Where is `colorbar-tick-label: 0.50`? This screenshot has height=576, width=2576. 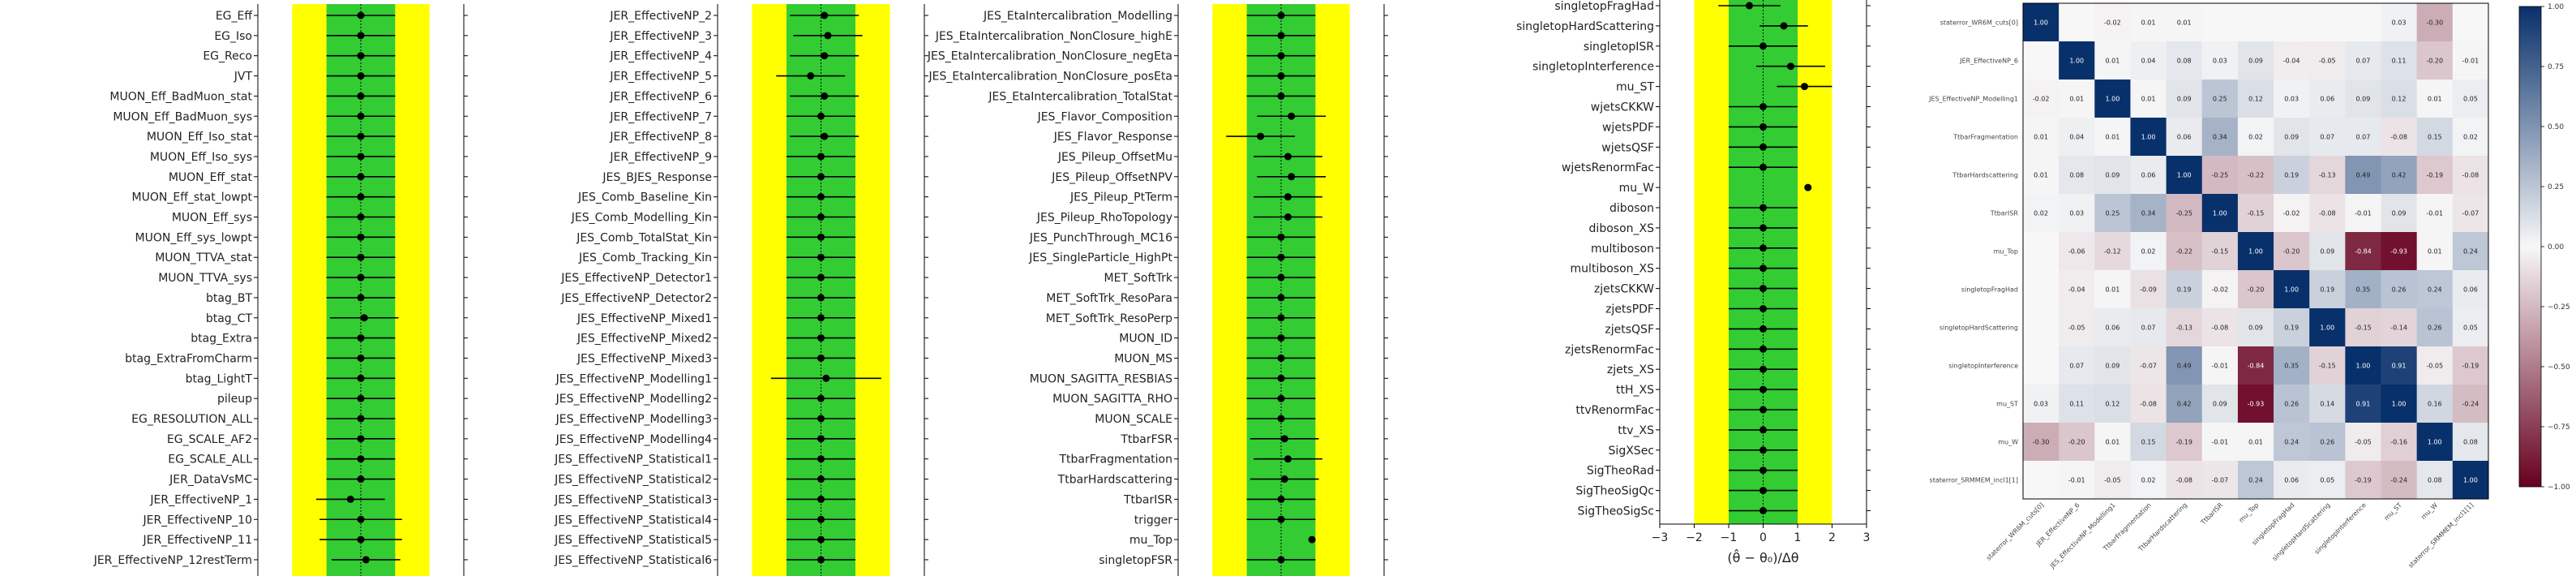
colorbar-tick-label: 0.50 is located at coordinates (2556, 127).